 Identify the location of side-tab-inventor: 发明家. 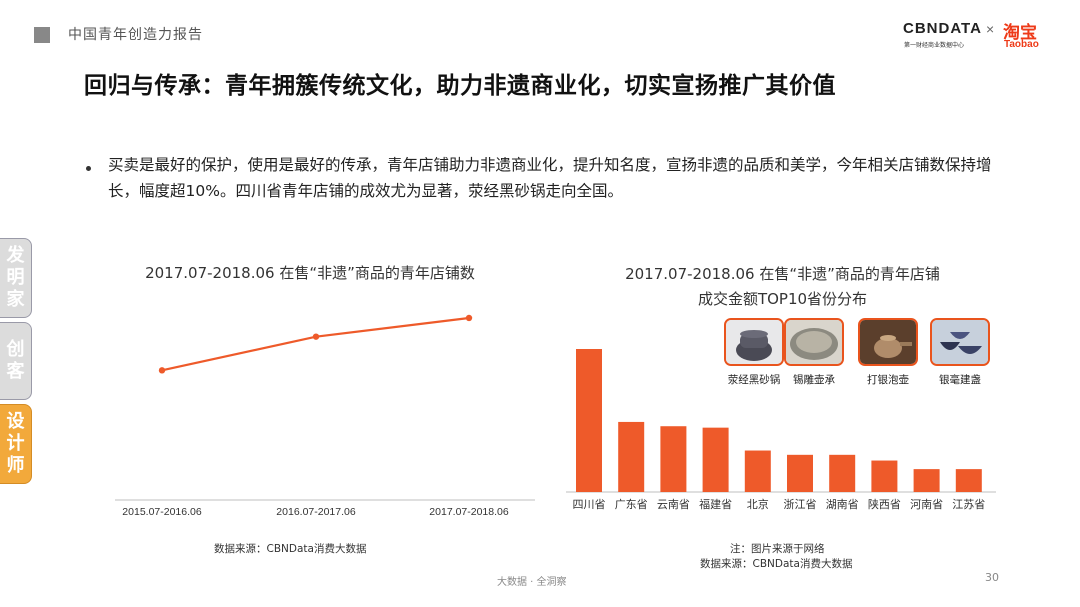
(16, 278).